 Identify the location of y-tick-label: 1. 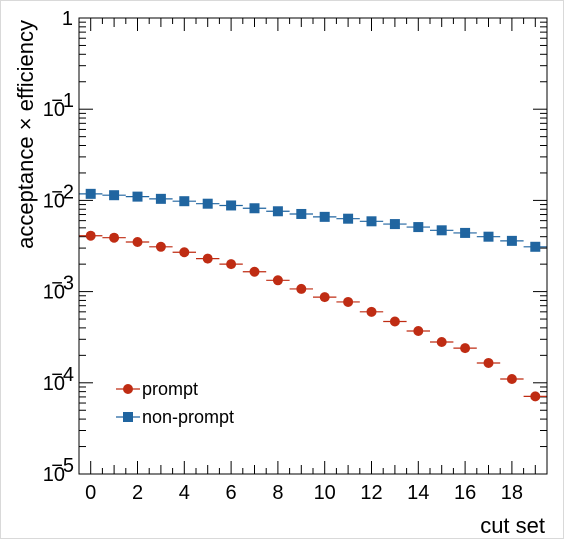
(67, 19).